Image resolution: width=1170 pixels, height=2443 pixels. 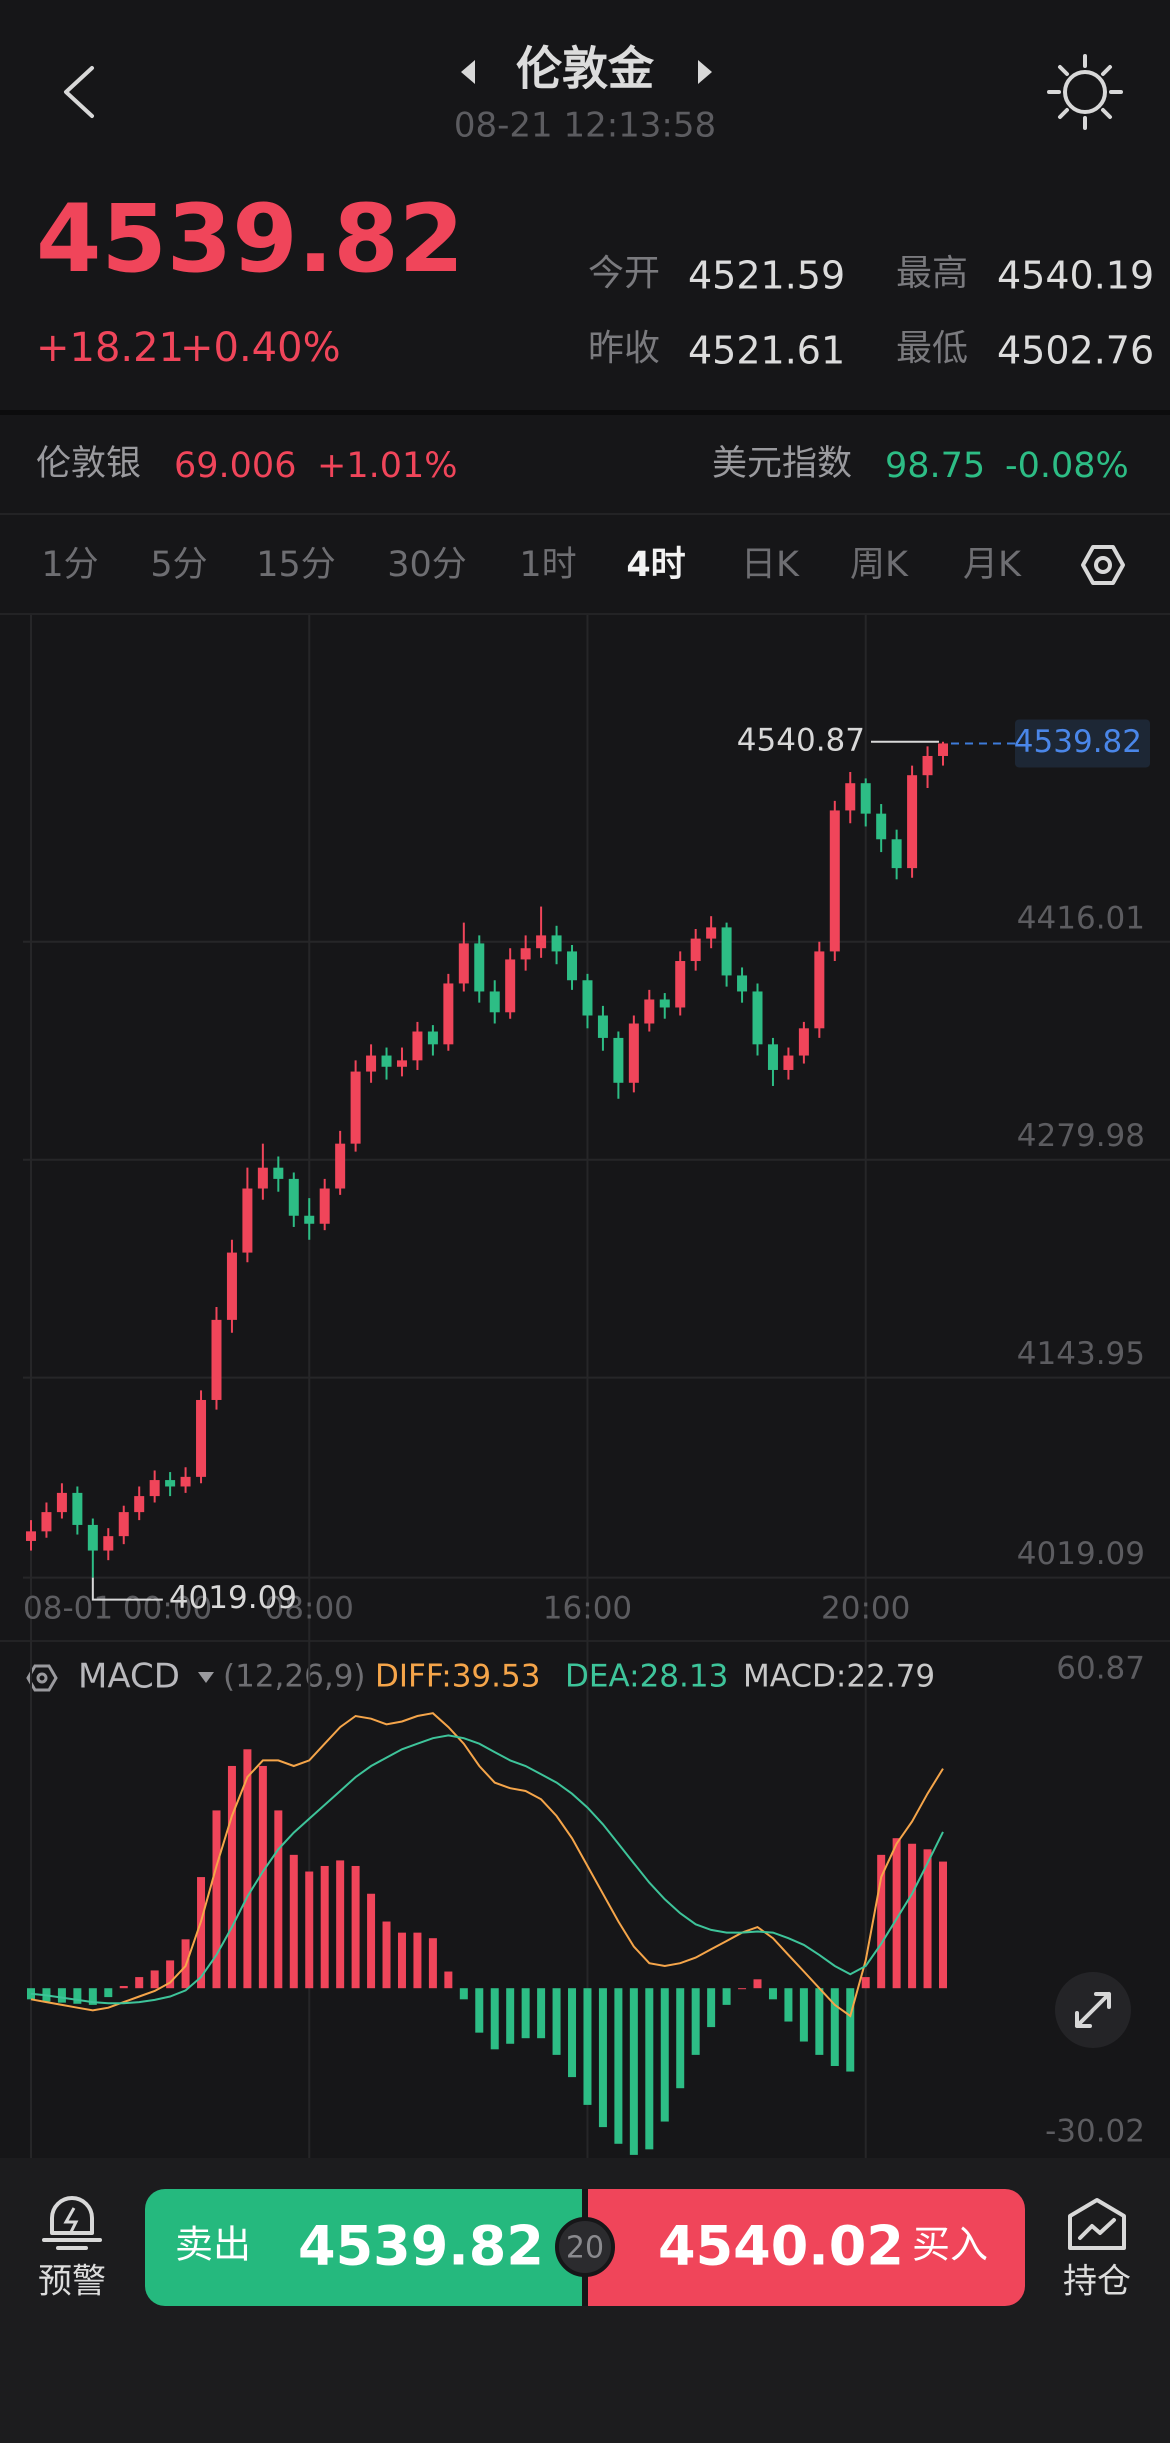 What do you see at coordinates (296, 565) in the screenshot?
I see `timeframe-tab: 15分` at bounding box center [296, 565].